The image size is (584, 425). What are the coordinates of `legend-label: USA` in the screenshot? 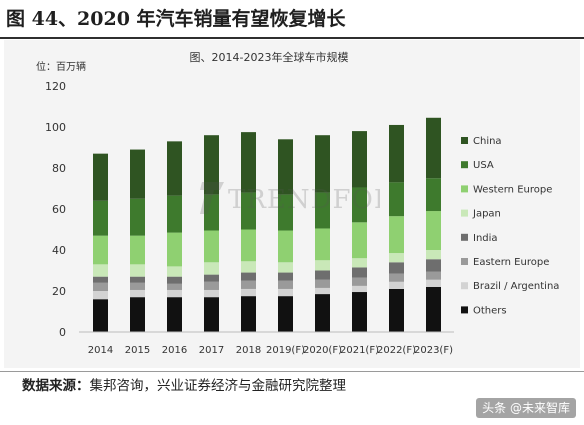 It's located at (483, 165).